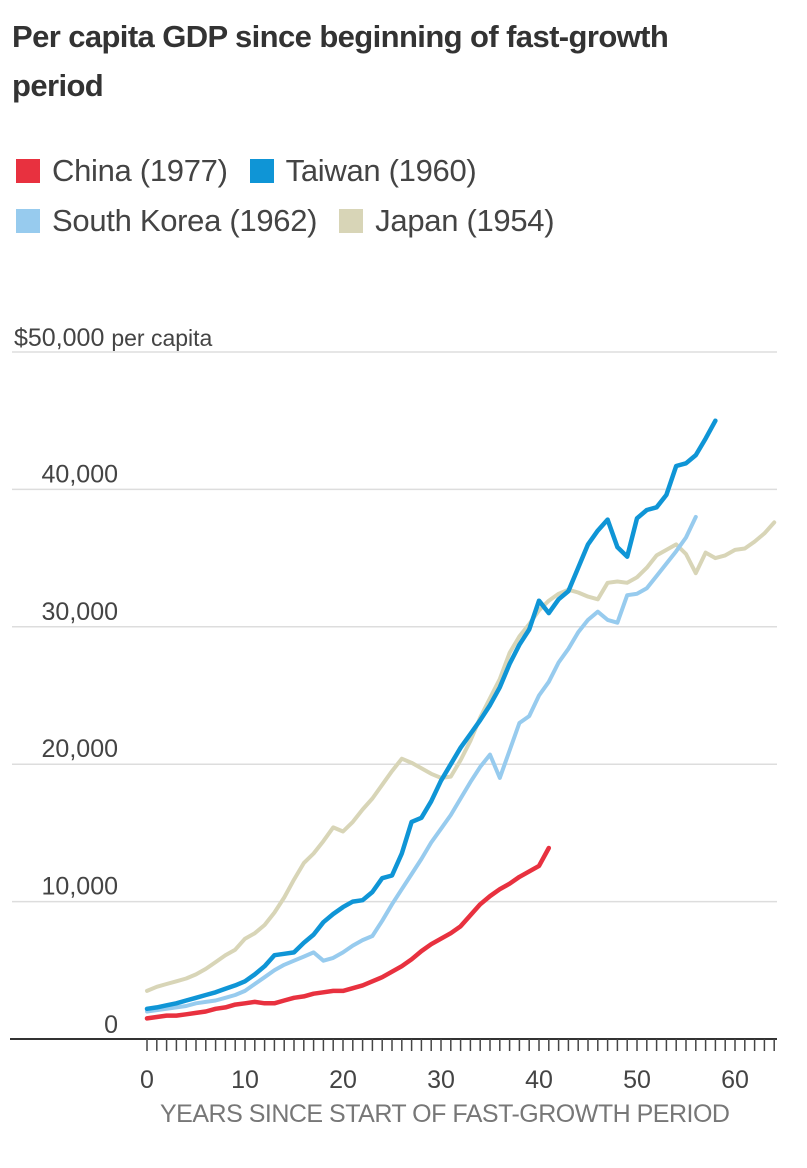  What do you see at coordinates (80, 612) in the screenshot?
I see `y-tick-label-30000: 30,000` at bounding box center [80, 612].